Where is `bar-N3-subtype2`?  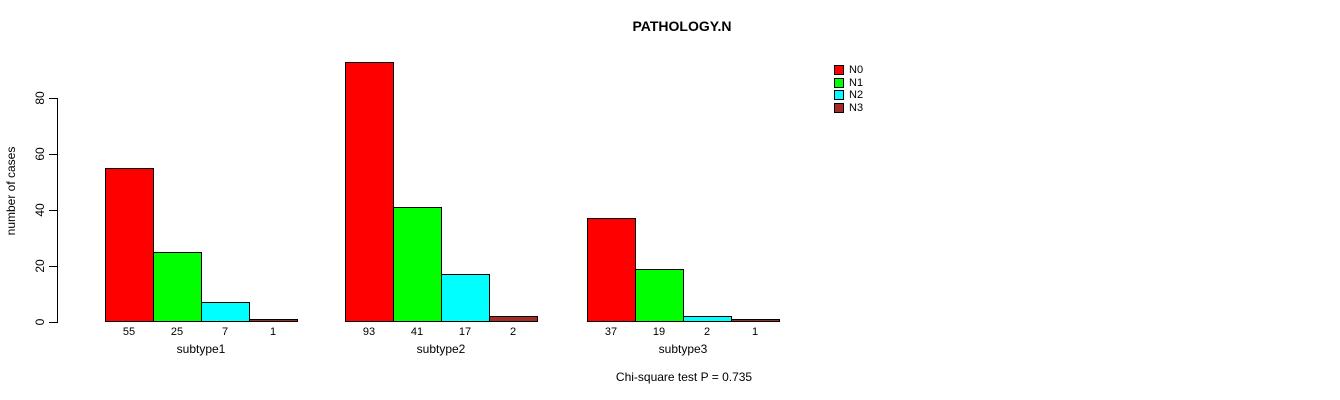 bar-N3-subtype2 is located at coordinates (513, 319).